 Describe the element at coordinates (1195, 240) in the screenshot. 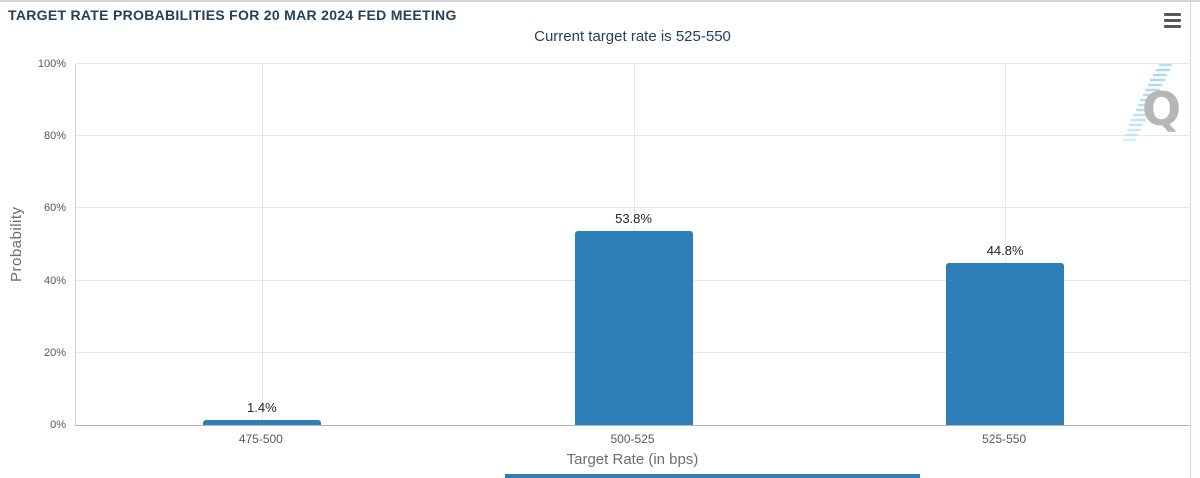

I see `scrollbar-track` at that location.